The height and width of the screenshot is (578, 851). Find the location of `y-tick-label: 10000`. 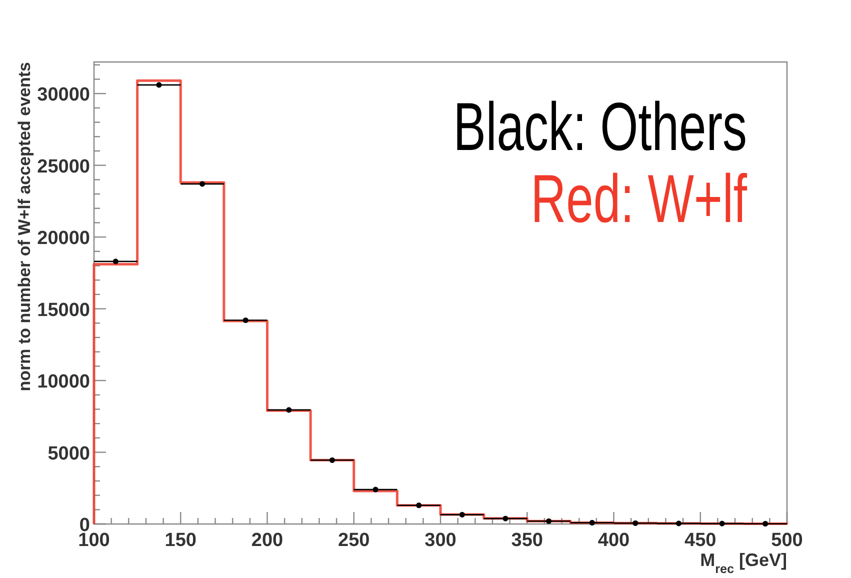

y-tick-label: 10000 is located at coordinates (63, 382).